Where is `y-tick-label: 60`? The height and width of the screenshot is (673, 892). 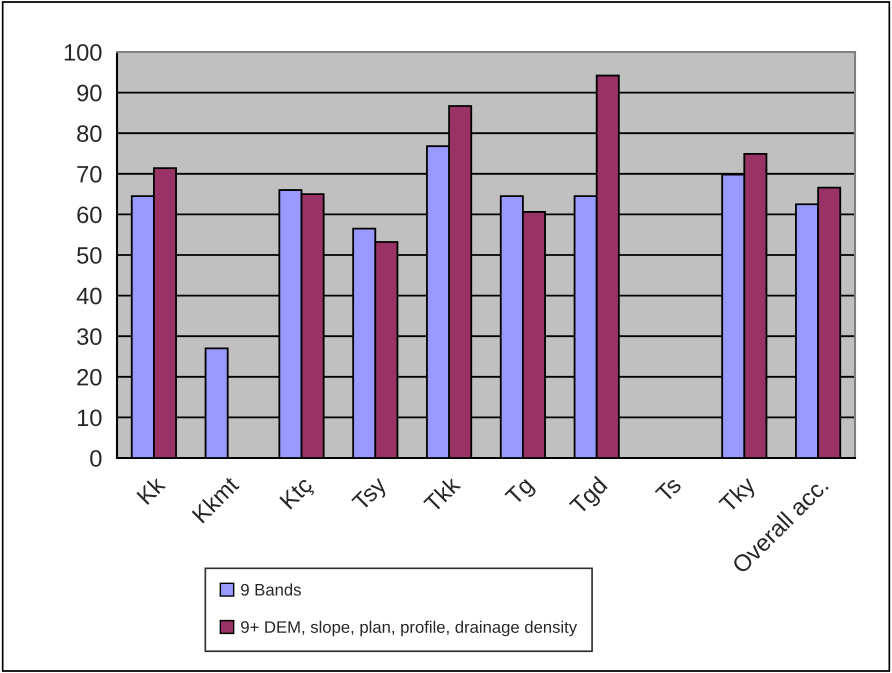
y-tick-label: 60 is located at coordinates (89, 215).